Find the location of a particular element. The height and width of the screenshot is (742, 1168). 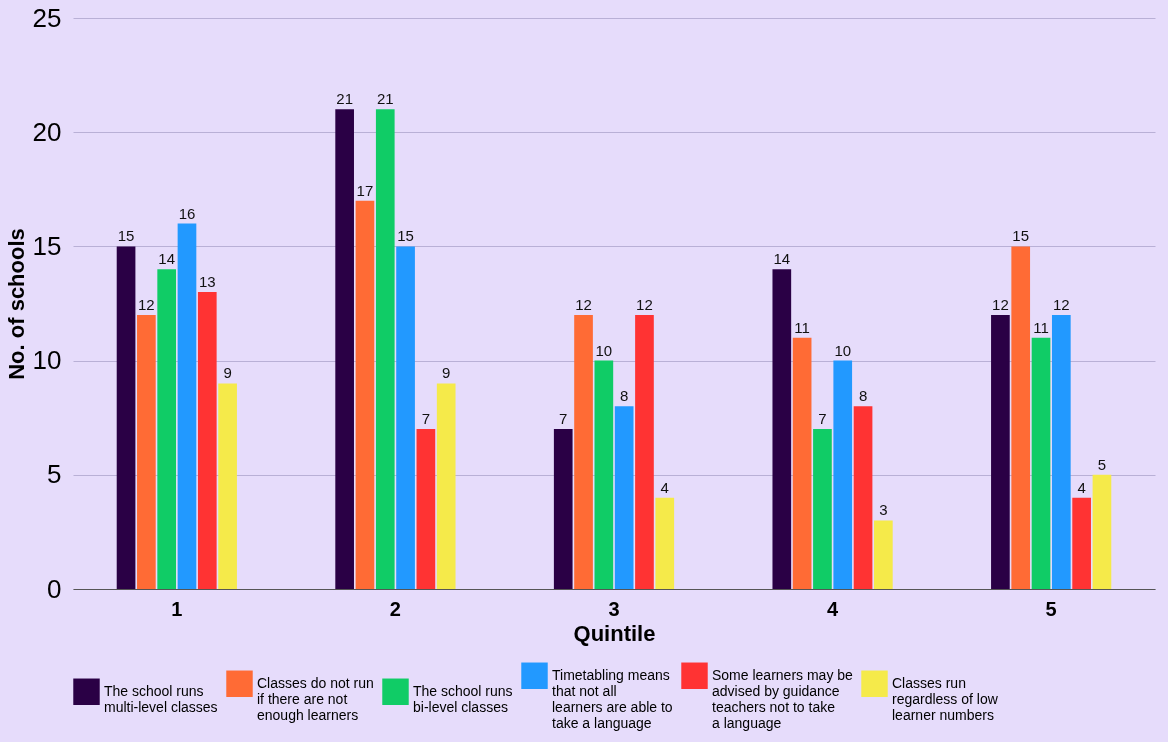

data-label: 16 is located at coordinates (187, 213).